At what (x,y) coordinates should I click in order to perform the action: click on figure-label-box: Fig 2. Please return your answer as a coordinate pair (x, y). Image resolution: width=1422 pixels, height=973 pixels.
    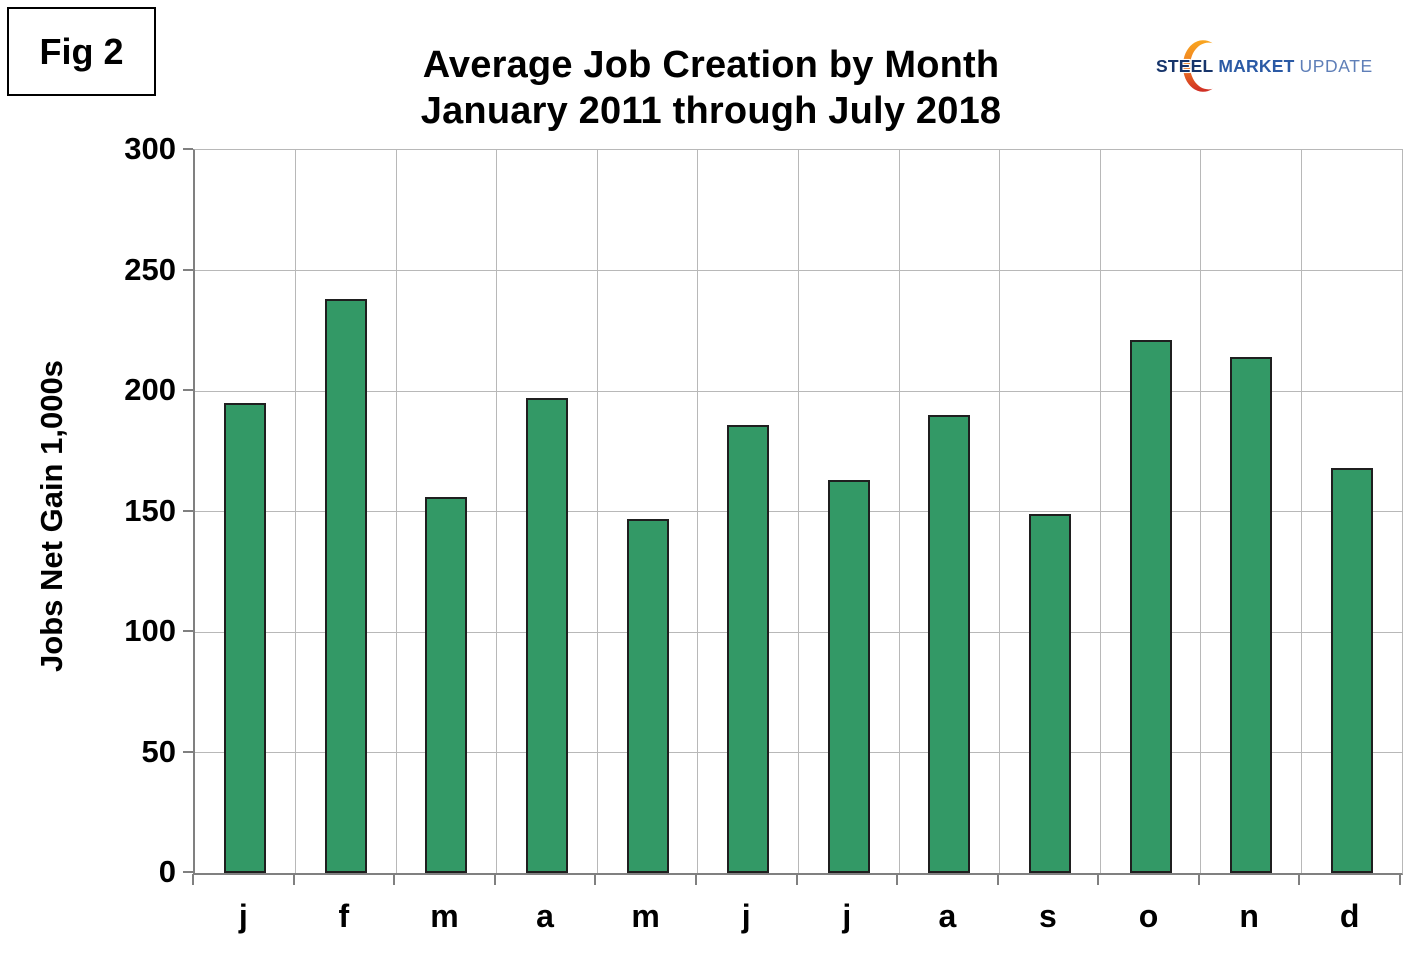
    Looking at the image, I should click on (81, 51).